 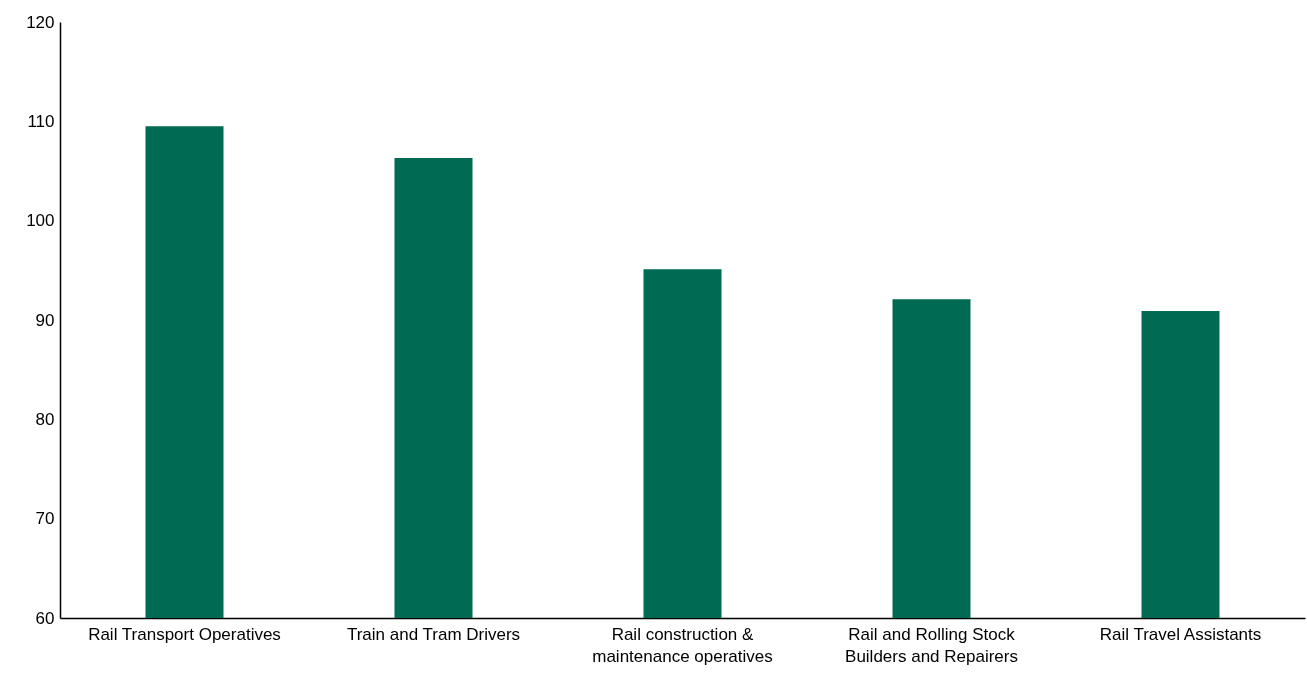 What do you see at coordinates (184, 634) in the screenshot?
I see `x-tick-label: Rail Transport Operatives` at bounding box center [184, 634].